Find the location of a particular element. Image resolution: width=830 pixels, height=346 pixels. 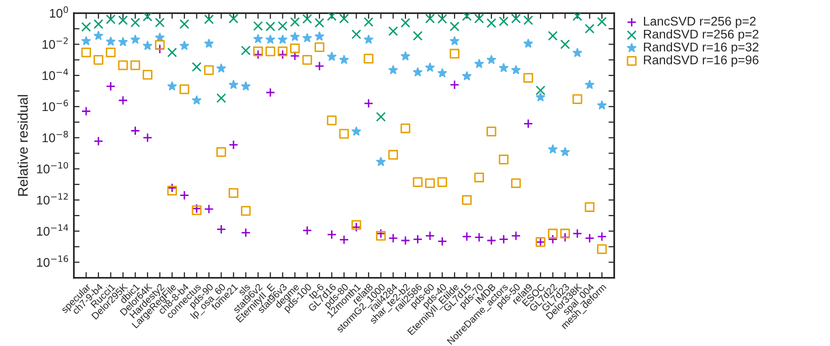

y-tick-label: 10$^{−2}$ is located at coordinates (55, 43).